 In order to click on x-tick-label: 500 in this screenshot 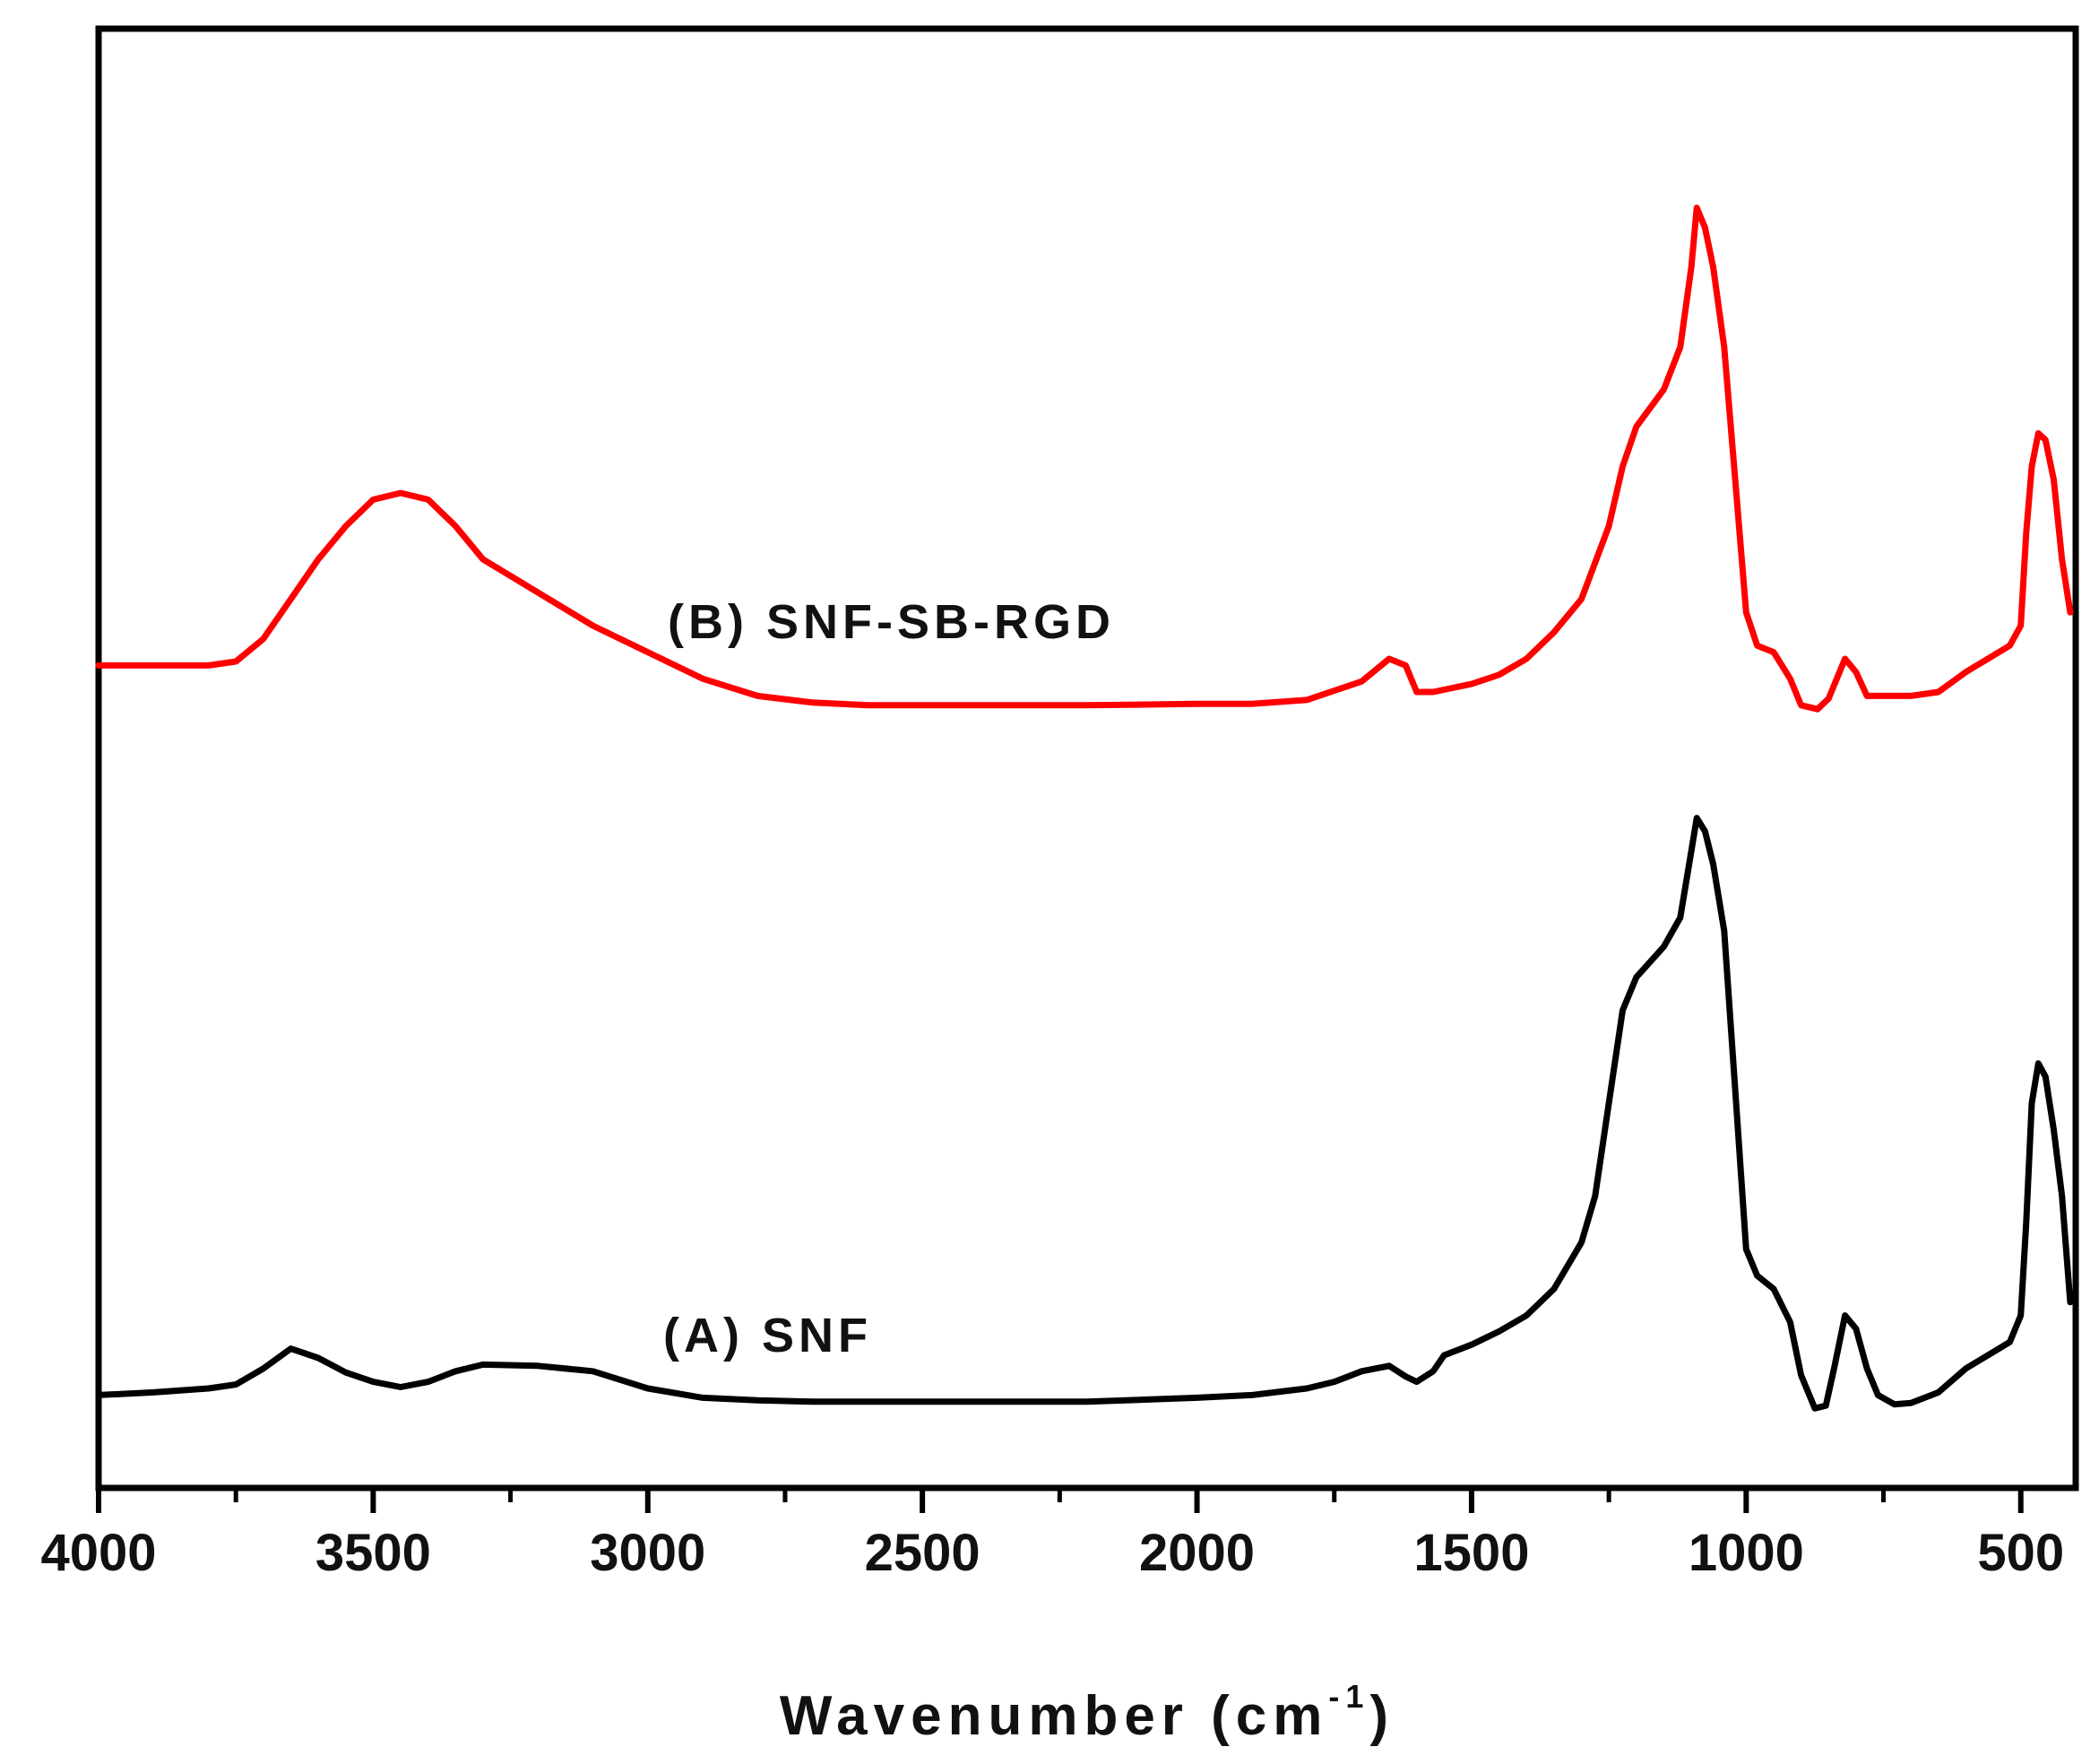, I will do `click(2020, 1553)`.